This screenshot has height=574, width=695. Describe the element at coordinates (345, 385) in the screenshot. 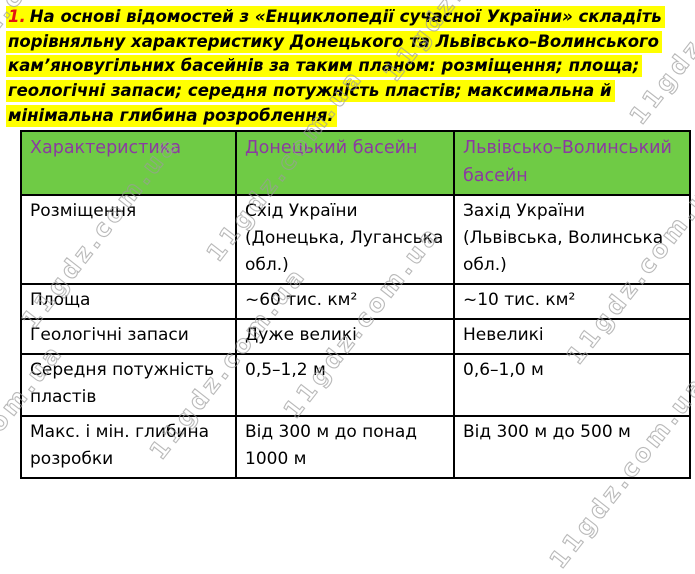

I see `table-cell: 0,5–1,2 м` at that location.